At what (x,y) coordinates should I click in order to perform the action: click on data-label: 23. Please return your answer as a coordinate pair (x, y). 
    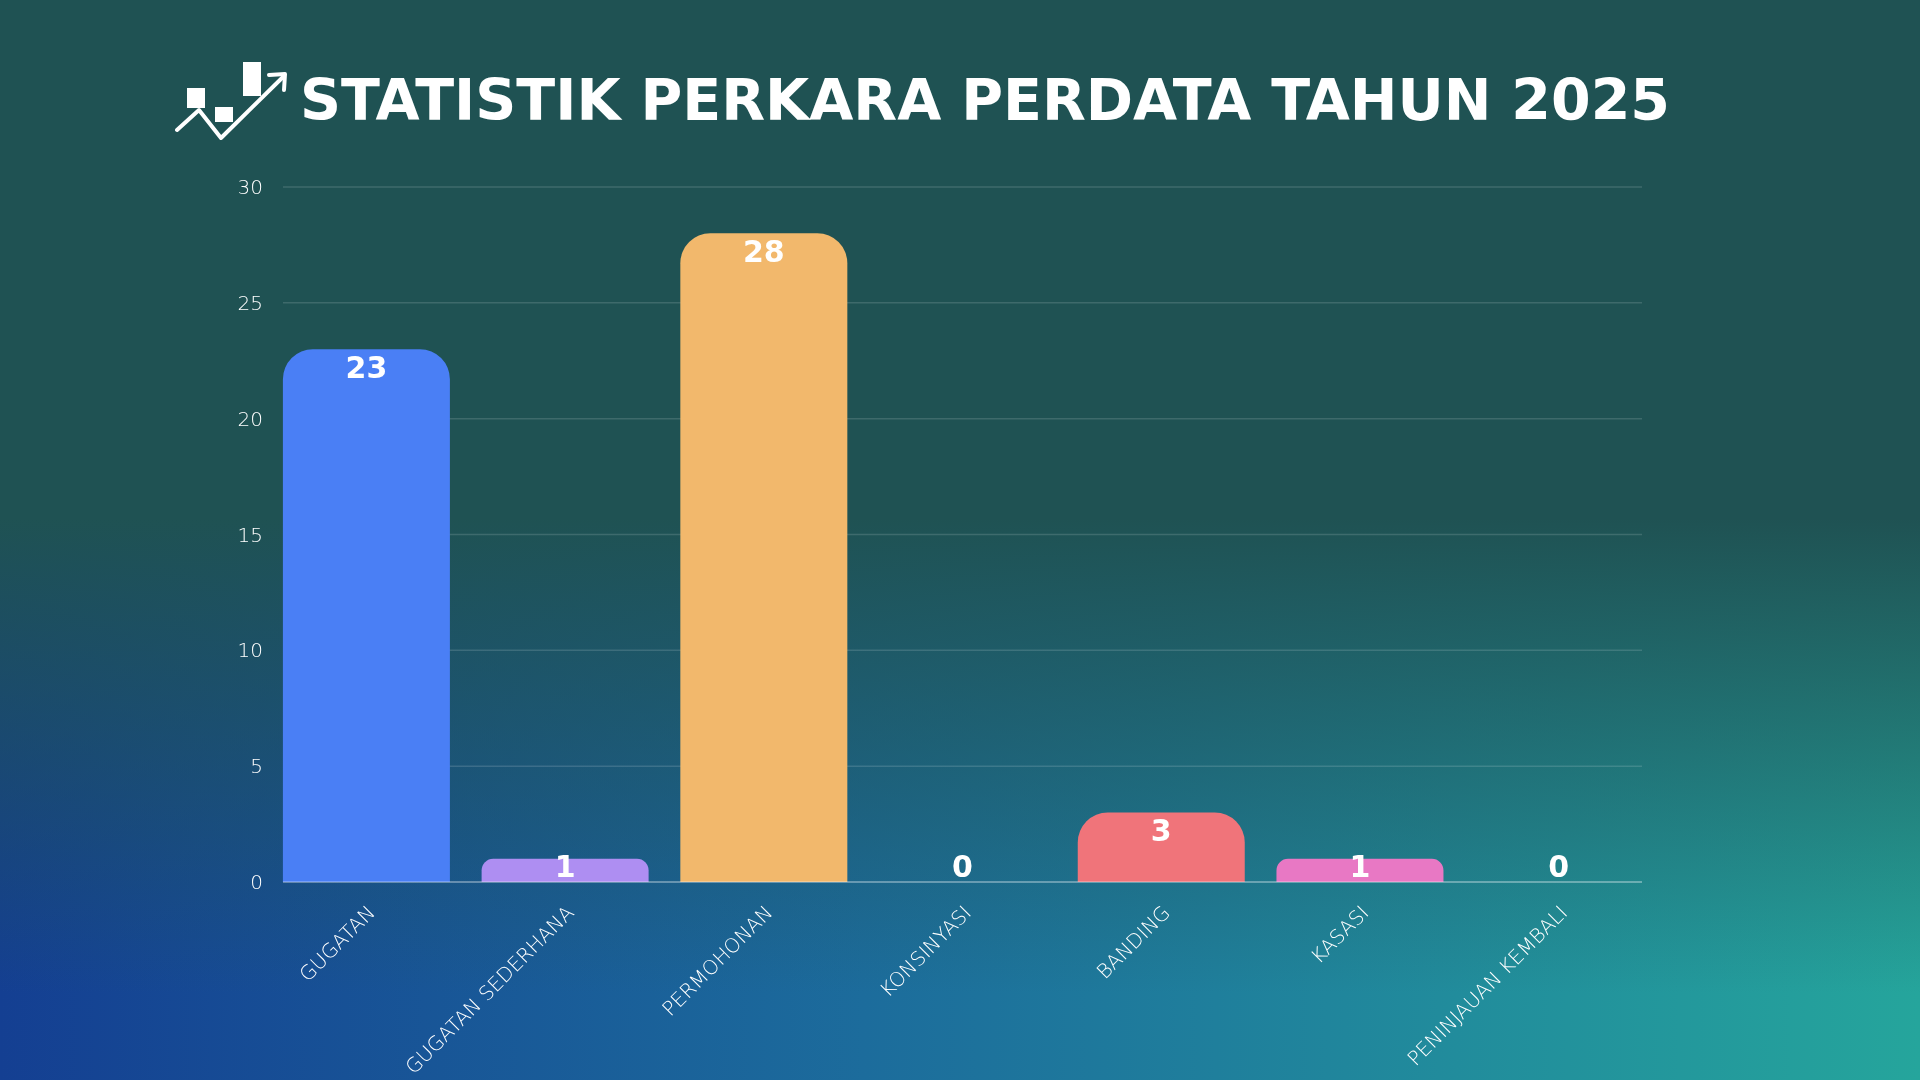
    Looking at the image, I should click on (366, 367).